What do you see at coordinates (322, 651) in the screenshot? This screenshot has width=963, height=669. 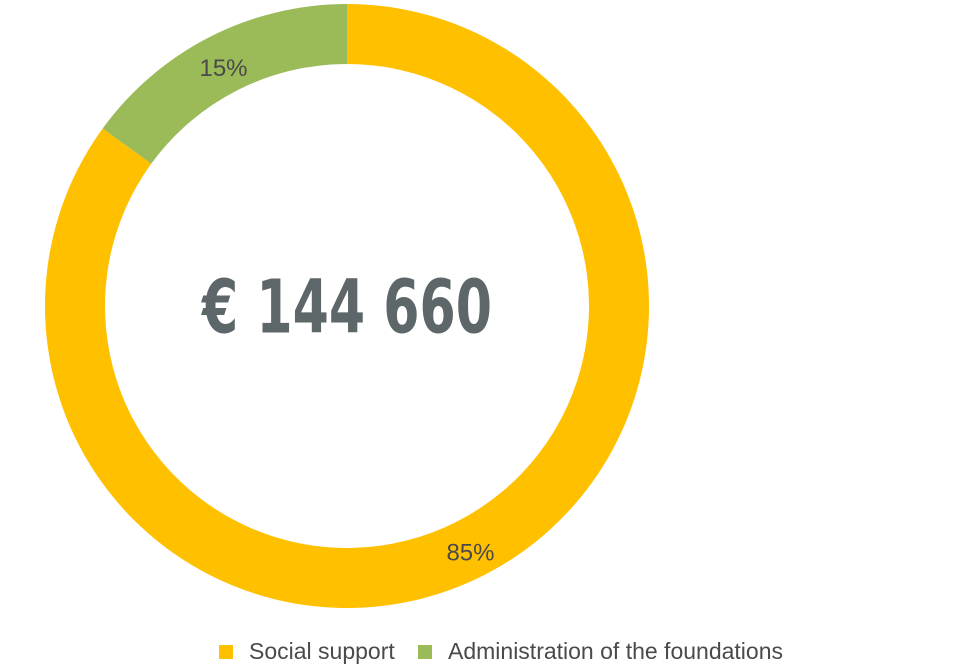 I see `legend-label: Social support` at bounding box center [322, 651].